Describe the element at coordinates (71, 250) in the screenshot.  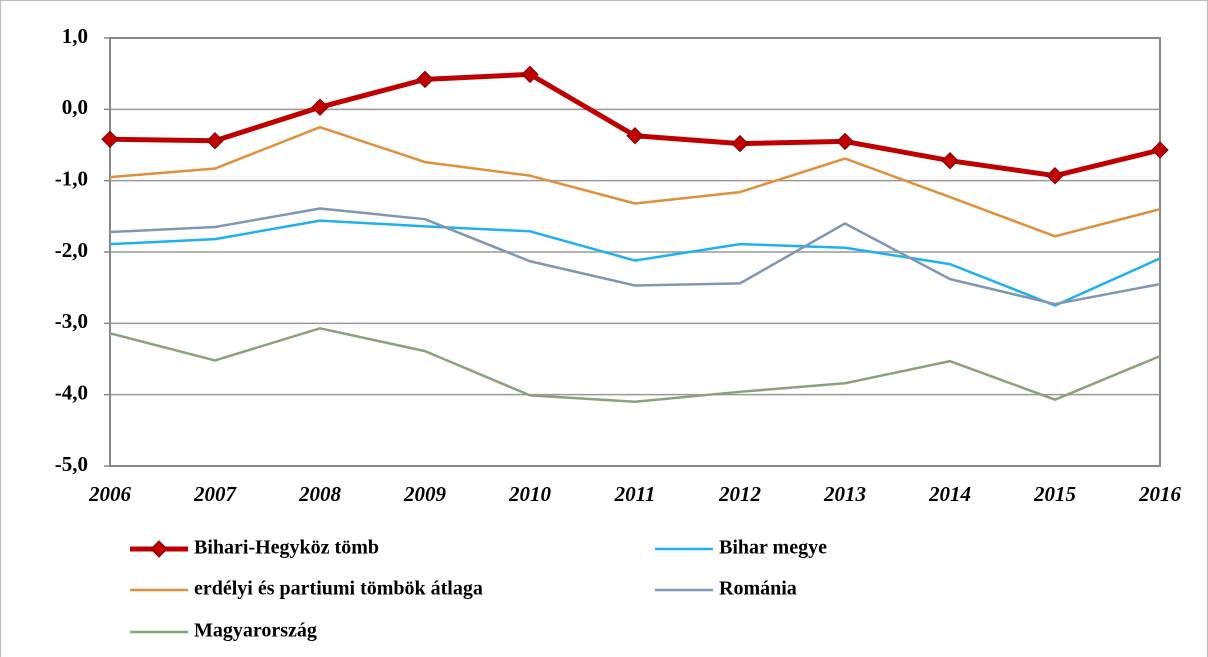
I see `y-tick-label: -2,0` at that location.